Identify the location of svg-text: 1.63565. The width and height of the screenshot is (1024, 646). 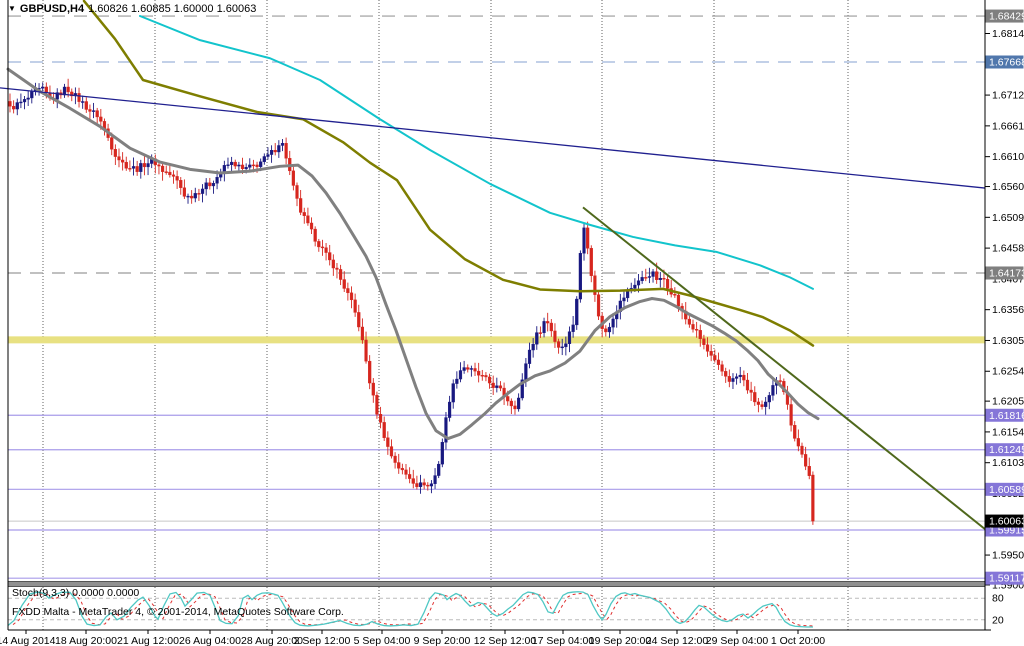
(1008, 310).